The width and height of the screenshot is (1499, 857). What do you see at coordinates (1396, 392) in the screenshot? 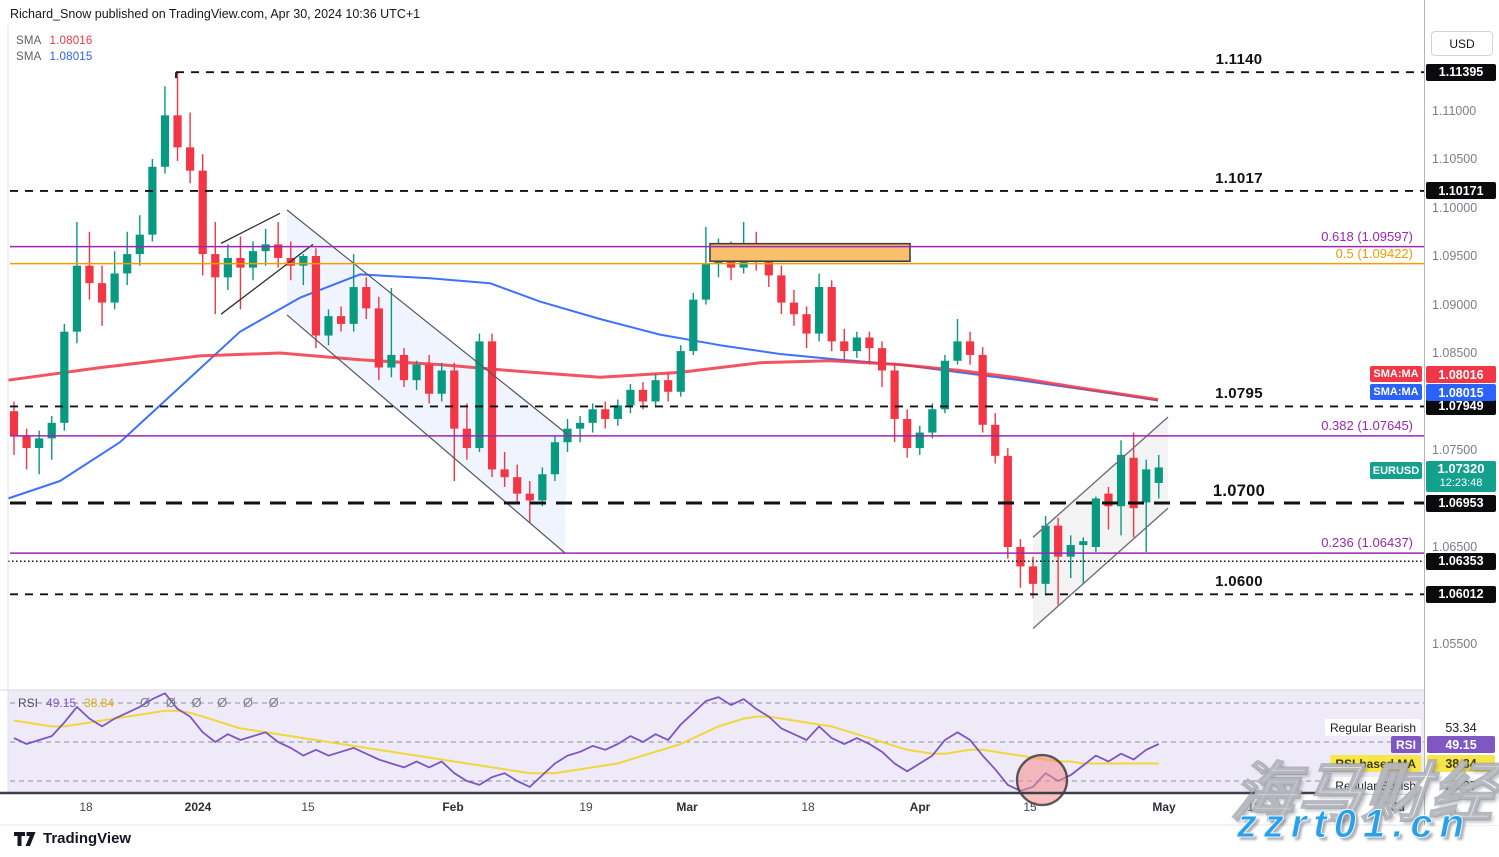
I see `ma-name-tag: SMA:MA` at bounding box center [1396, 392].